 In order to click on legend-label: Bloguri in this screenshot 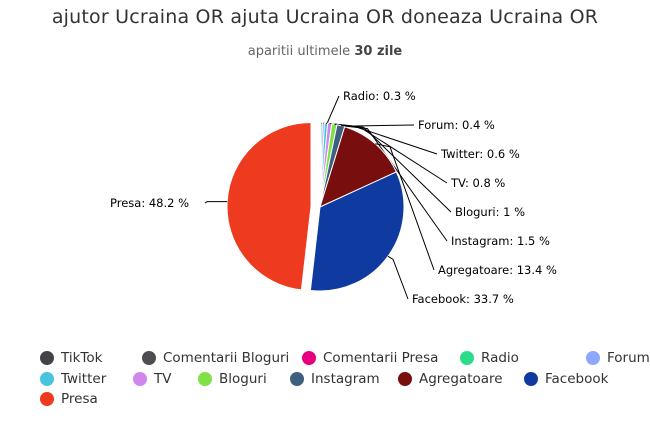, I will do `click(243, 378)`.